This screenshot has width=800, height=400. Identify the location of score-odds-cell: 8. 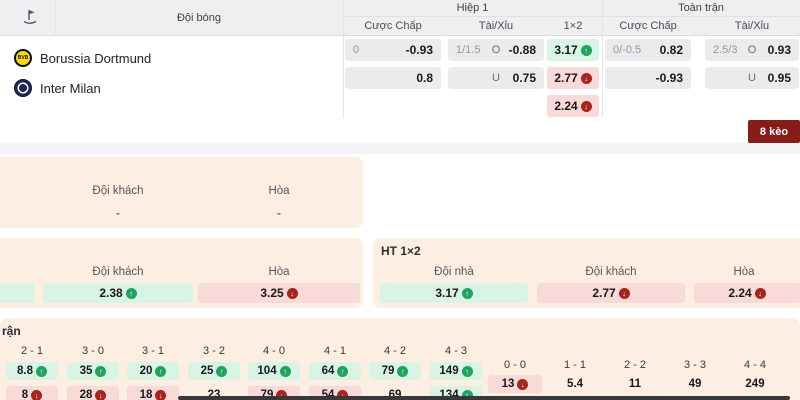
(32, 393).